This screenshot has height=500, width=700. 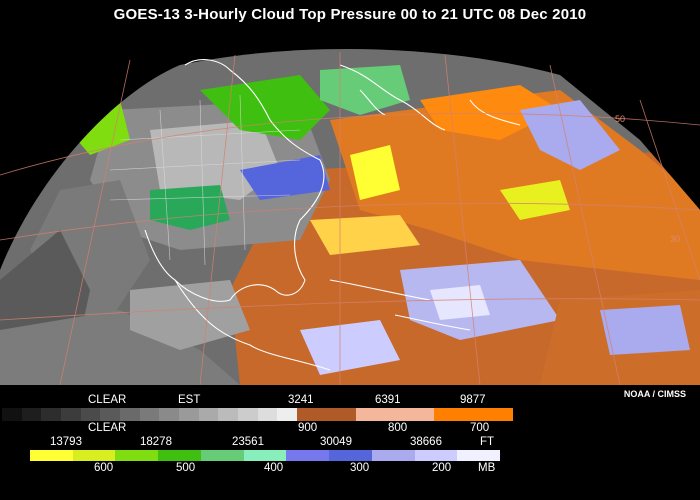 What do you see at coordinates (620, 119) in the screenshot?
I see `lat-label-50: 50` at bounding box center [620, 119].